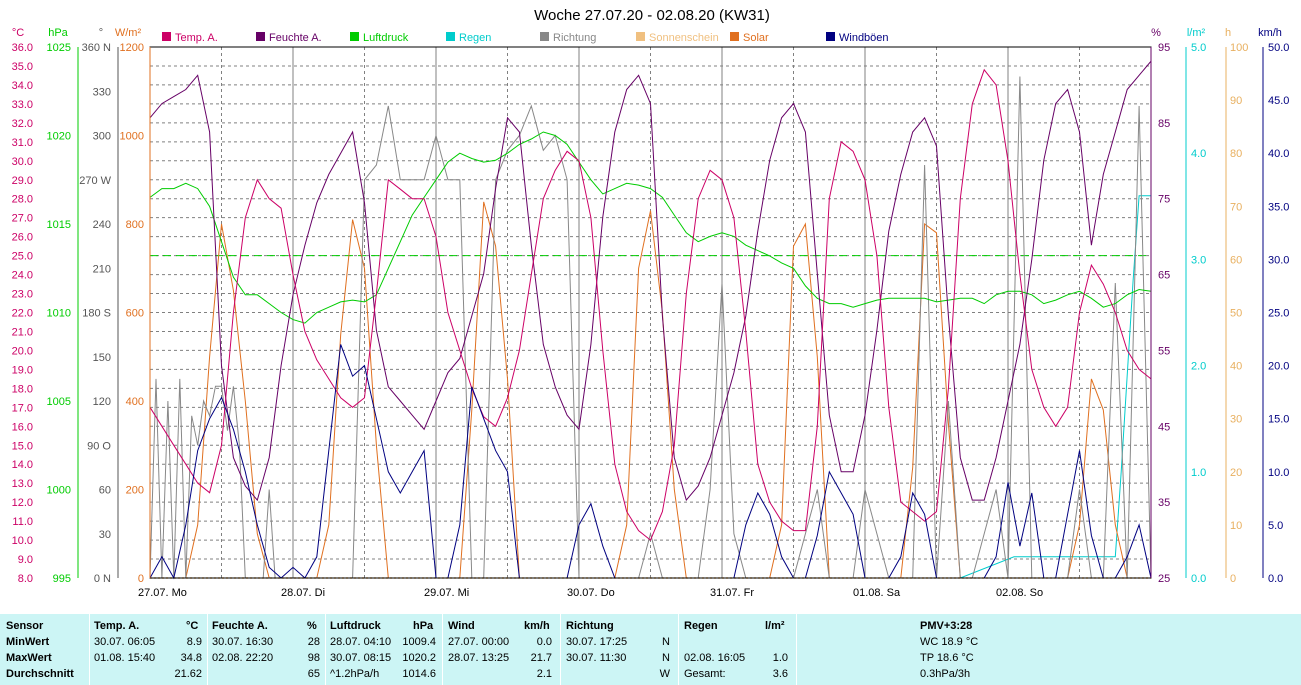 This screenshot has width=1301, height=685. What do you see at coordinates (544, 674) in the screenshot?
I see `wind-avg-value: 2.1` at bounding box center [544, 674].